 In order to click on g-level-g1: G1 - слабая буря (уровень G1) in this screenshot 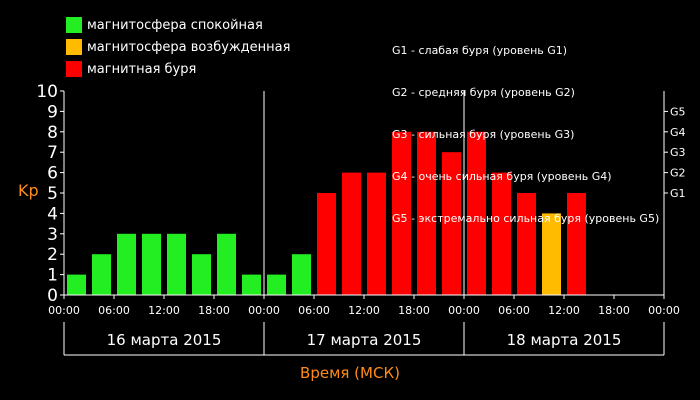, I will do `click(480, 50)`.